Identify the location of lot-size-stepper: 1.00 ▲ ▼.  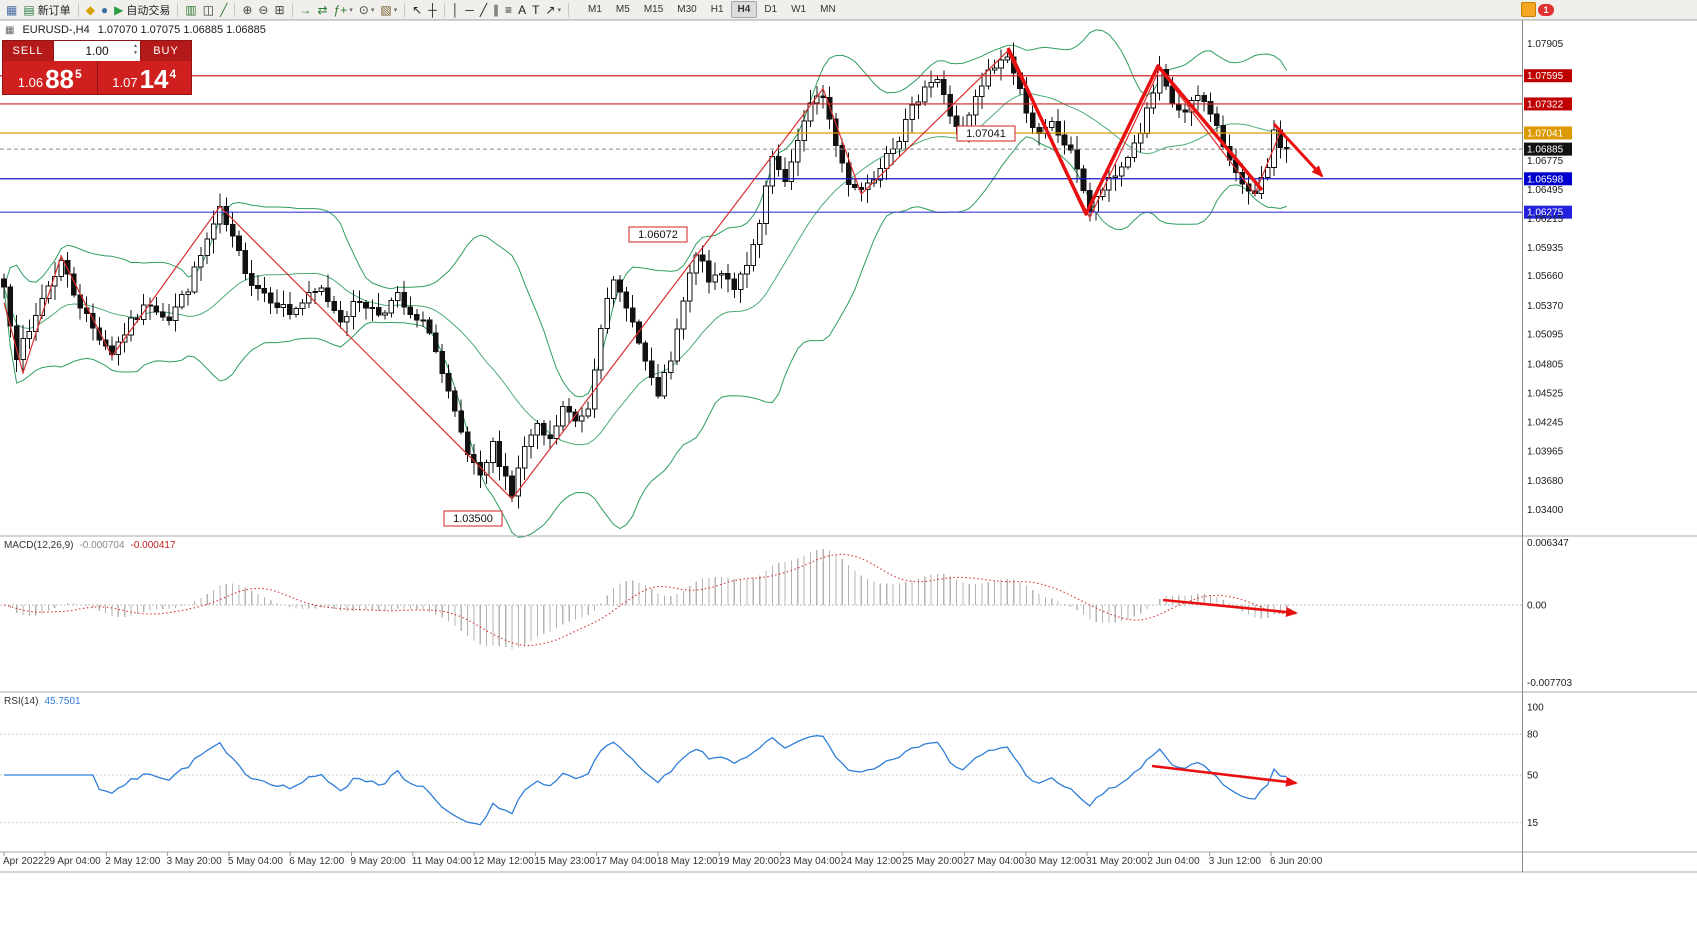
(97, 51).